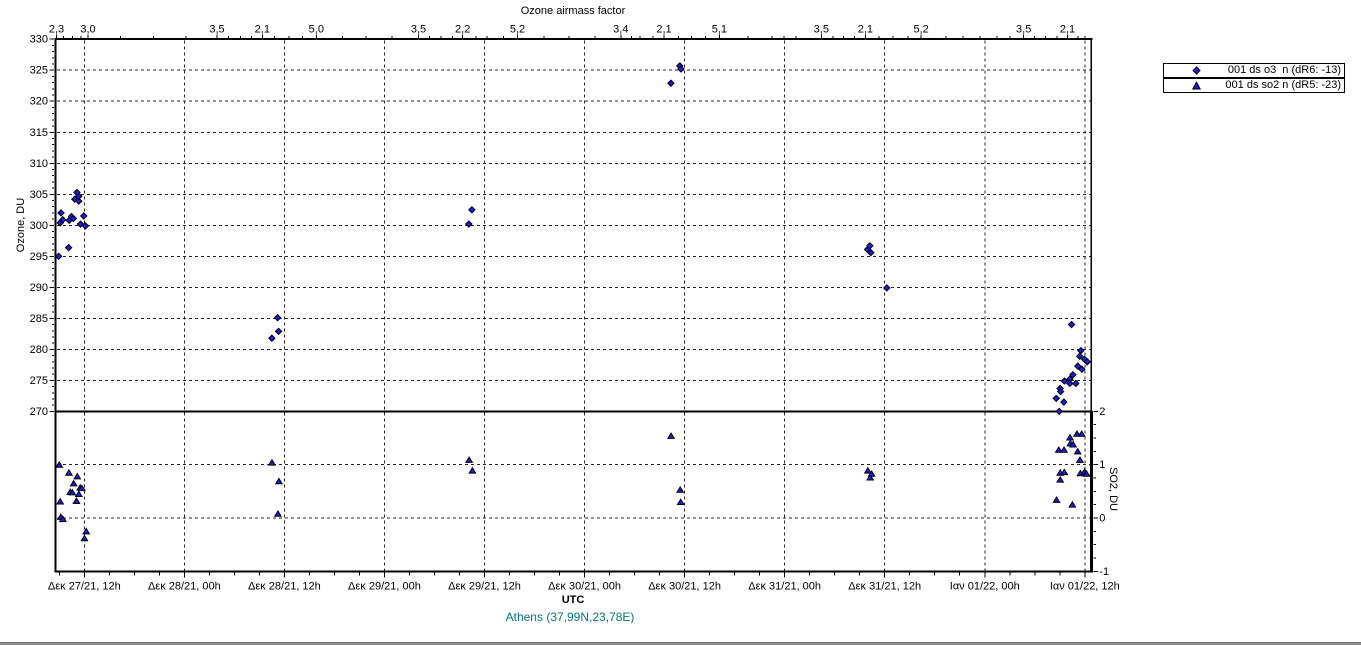 This screenshot has height=645, width=1361. I want to click on ozone-axis-tick-label: 305, so click(39, 195).